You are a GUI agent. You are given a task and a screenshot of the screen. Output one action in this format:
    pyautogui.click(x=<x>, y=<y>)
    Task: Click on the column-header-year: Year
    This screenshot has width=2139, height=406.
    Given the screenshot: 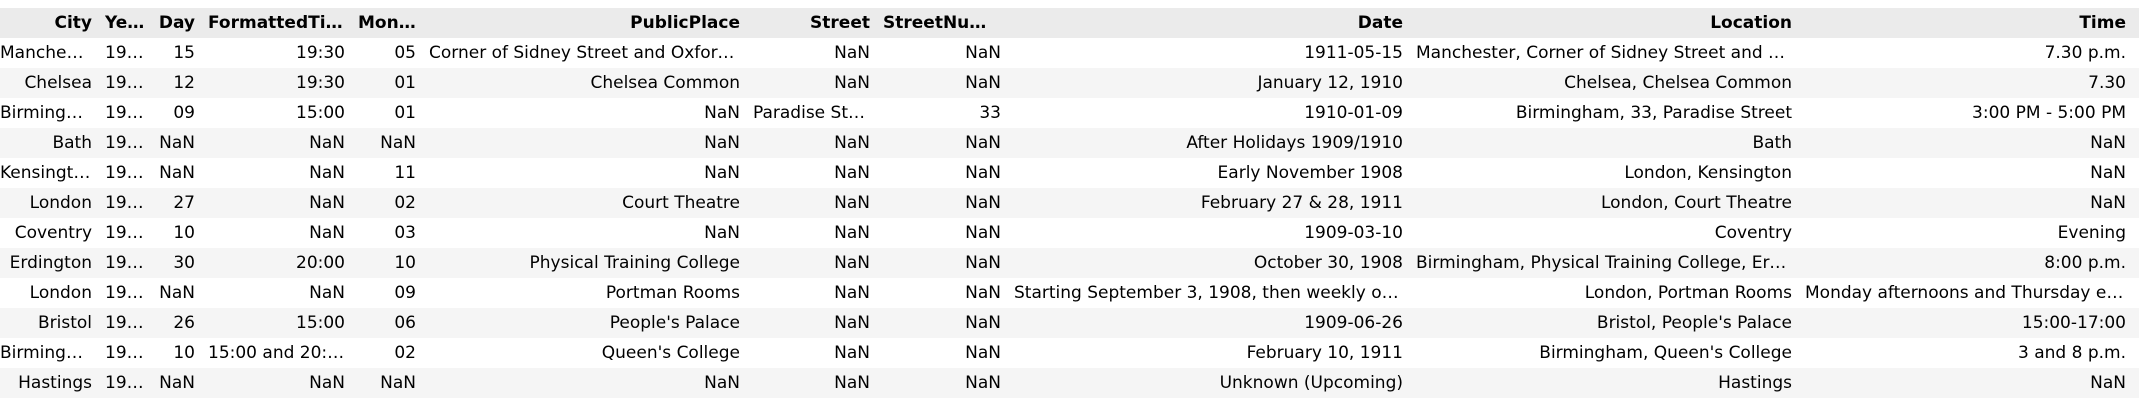 What is the action you would take?
    pyautogui.click(x=131, y=23)
    